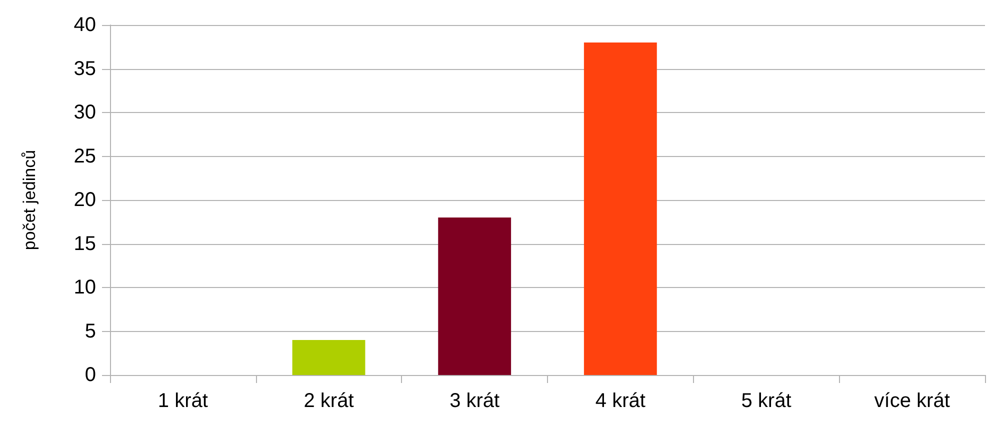 The width and height of the screenshot is (997, 423). I want to click on y-axis-title: počet jedinců, so click(29, 200).